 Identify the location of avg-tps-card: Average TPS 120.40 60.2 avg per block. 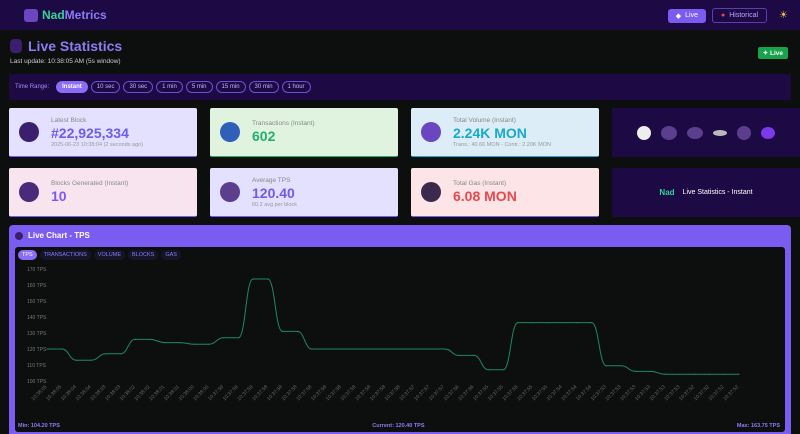
(304, 192).